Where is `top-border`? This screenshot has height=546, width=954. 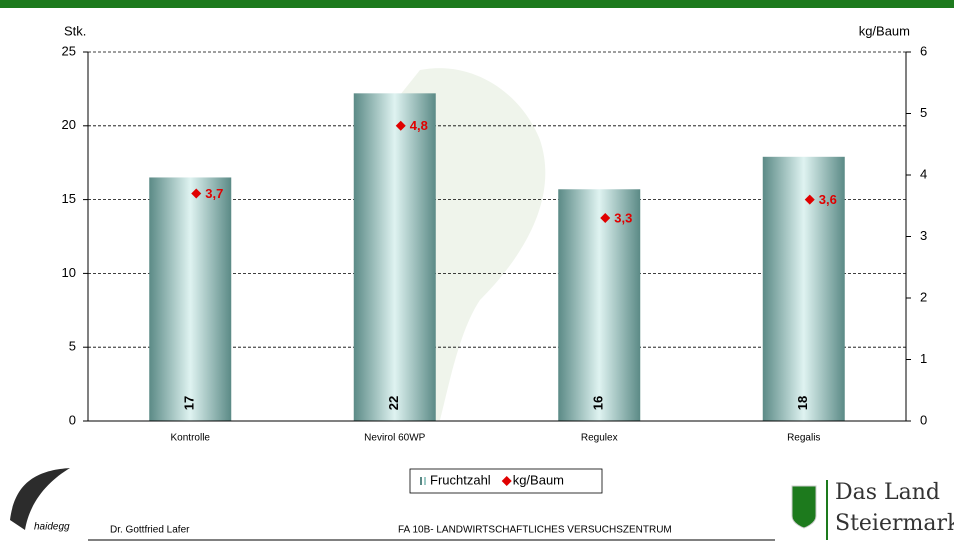 top-border is located at coordinates (477, 4).